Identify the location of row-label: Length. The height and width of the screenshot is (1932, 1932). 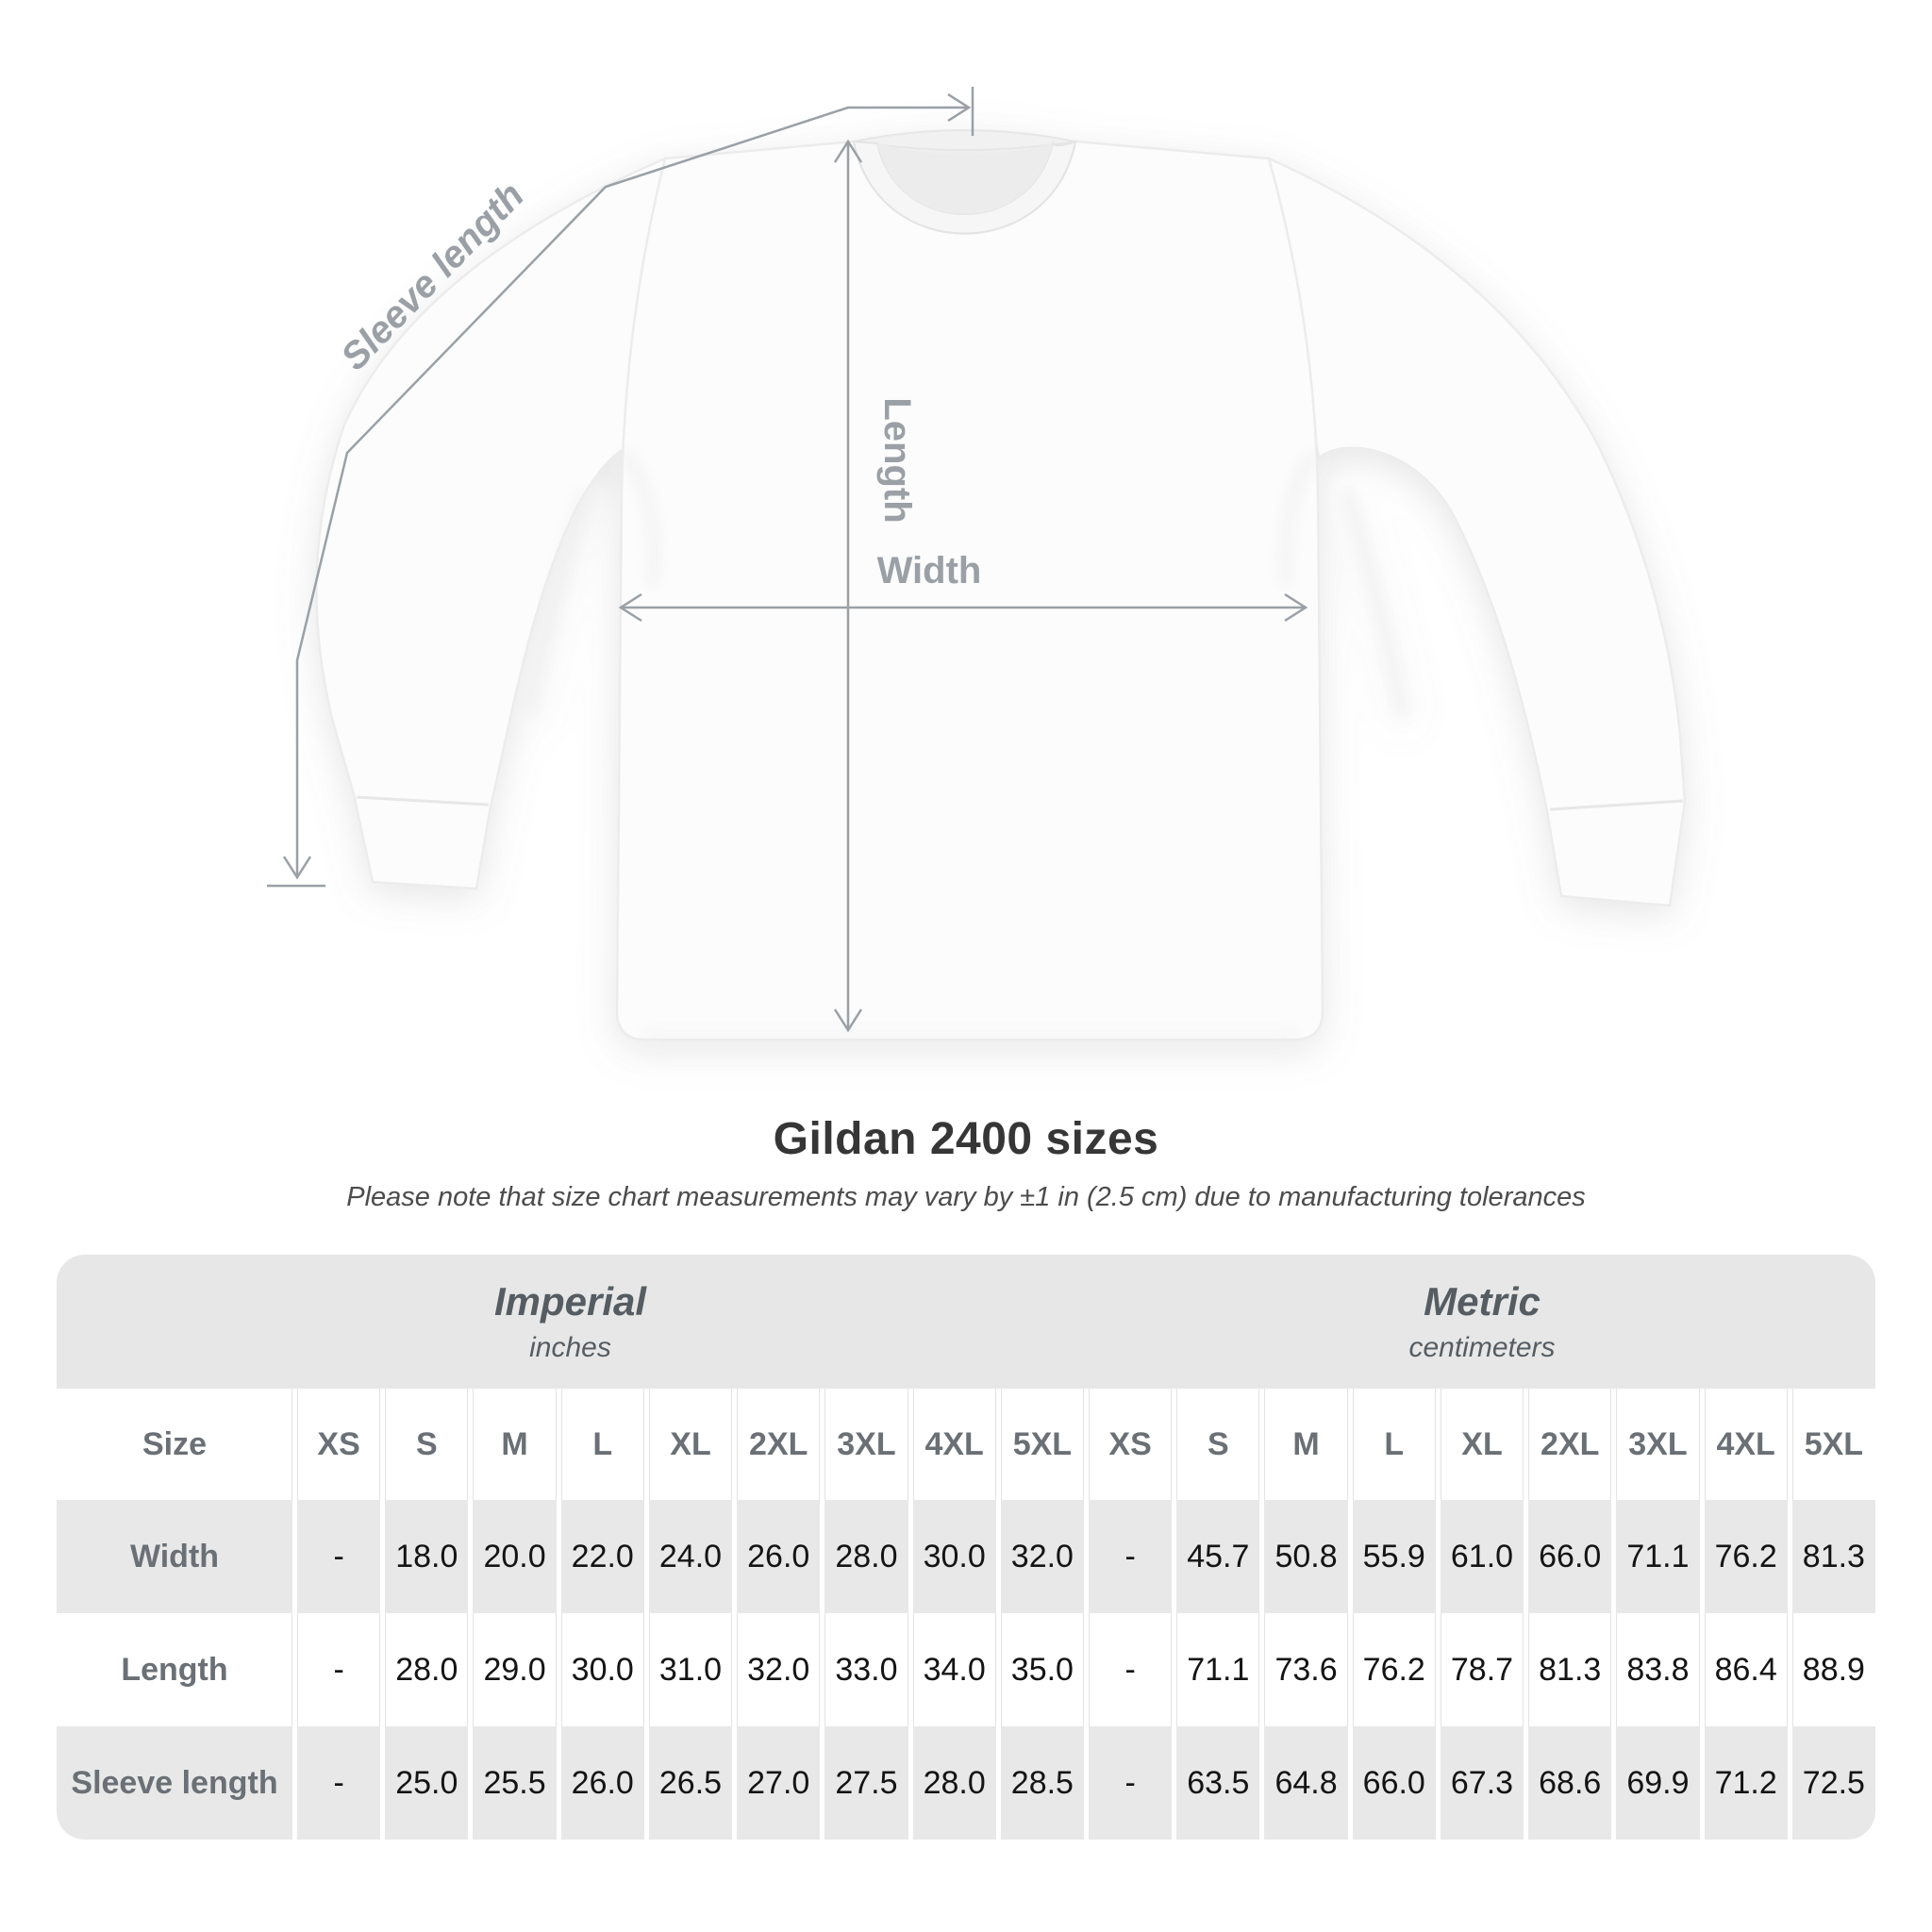
(175, 1670).